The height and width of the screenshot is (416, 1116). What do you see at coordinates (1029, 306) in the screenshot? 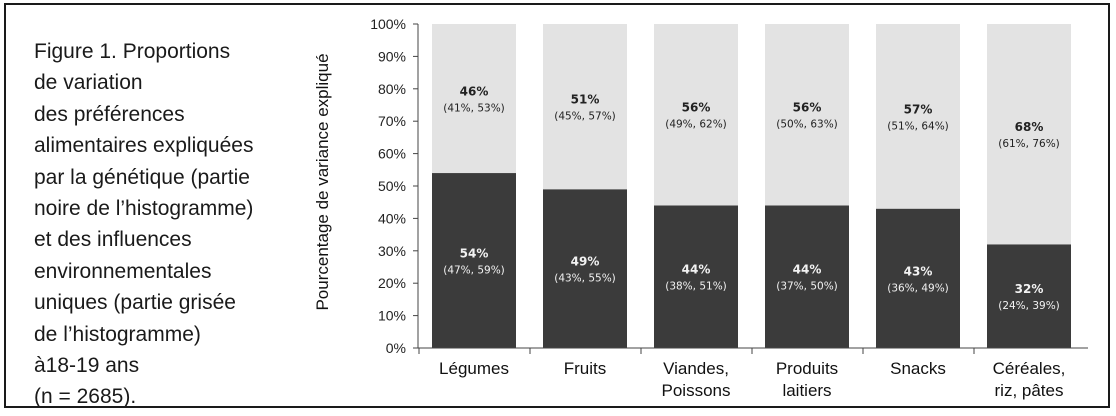
I see `bar-ci-label: (24%, 39%)` at bounding box center [1029, 306].